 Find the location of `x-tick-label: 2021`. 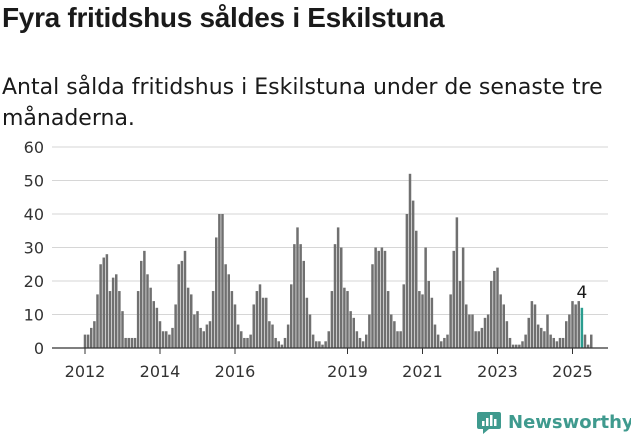

x-tick-label: 2021 is located at coordinates (422, 371).